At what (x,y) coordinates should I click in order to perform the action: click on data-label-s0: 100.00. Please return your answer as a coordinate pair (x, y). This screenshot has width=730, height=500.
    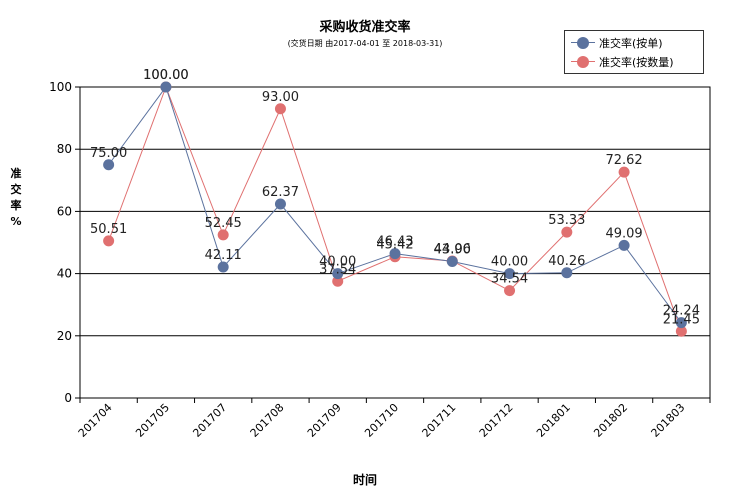
    Looking at the image, I should click on (166, 75).